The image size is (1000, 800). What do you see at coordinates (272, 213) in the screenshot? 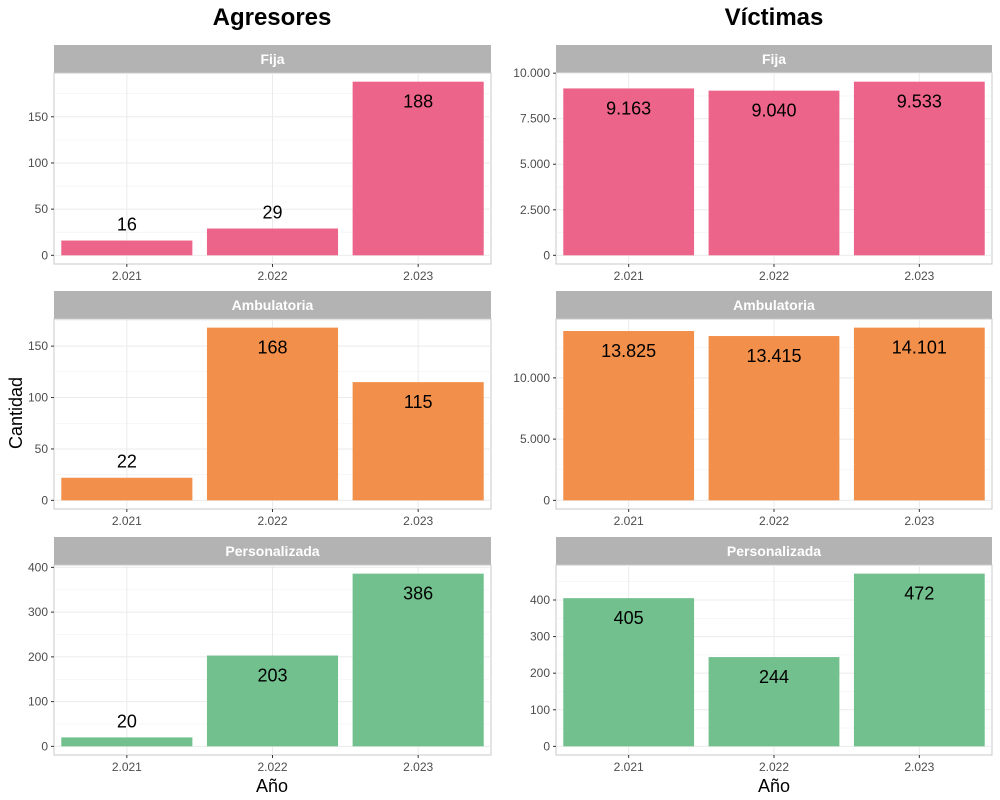
I see `bar-value-label: 29` at bounding box center [272, 213].